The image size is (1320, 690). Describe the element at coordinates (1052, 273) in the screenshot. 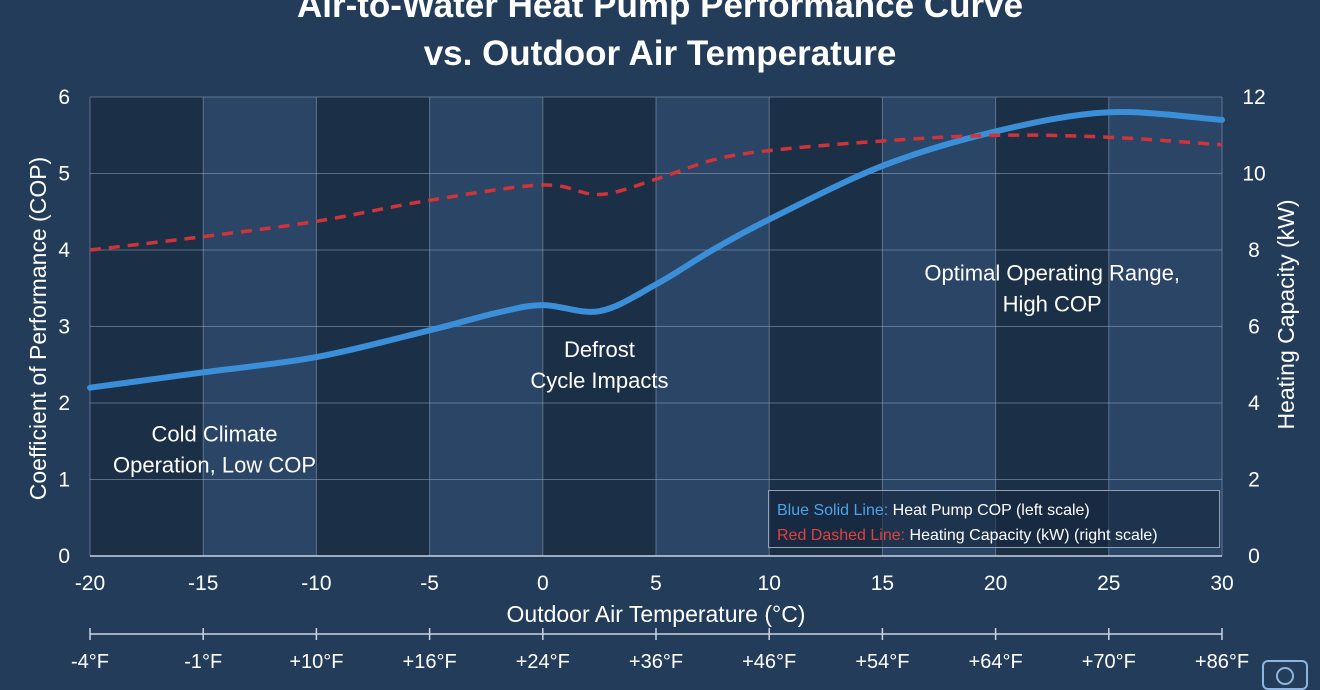

I see `annotation-label: Optimal Operating Range,` at that location.